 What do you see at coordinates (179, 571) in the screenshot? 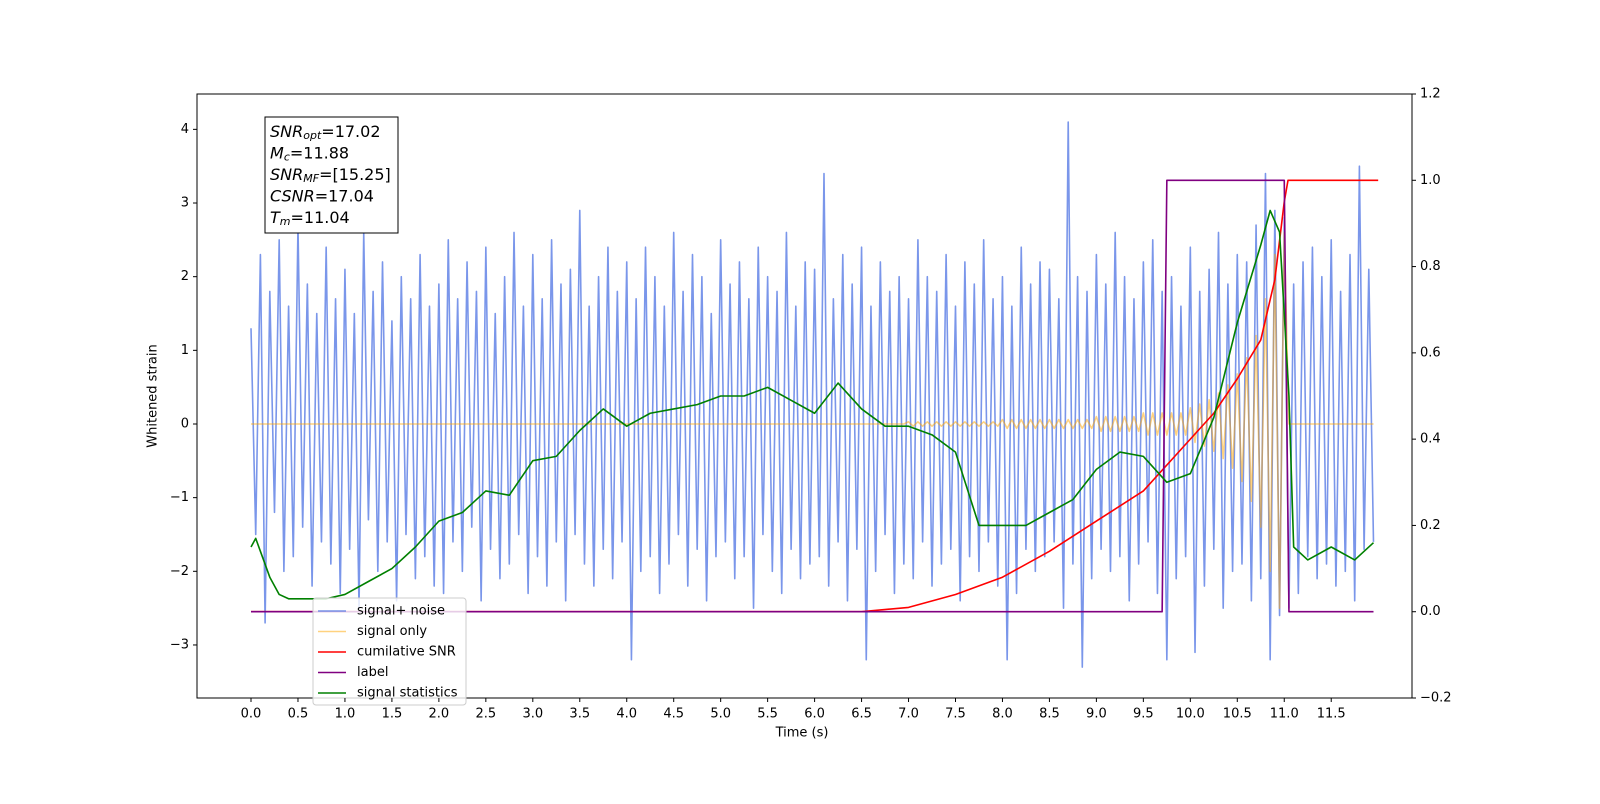
I see `y-tick-label: −2` at bounding box center [179, 571].